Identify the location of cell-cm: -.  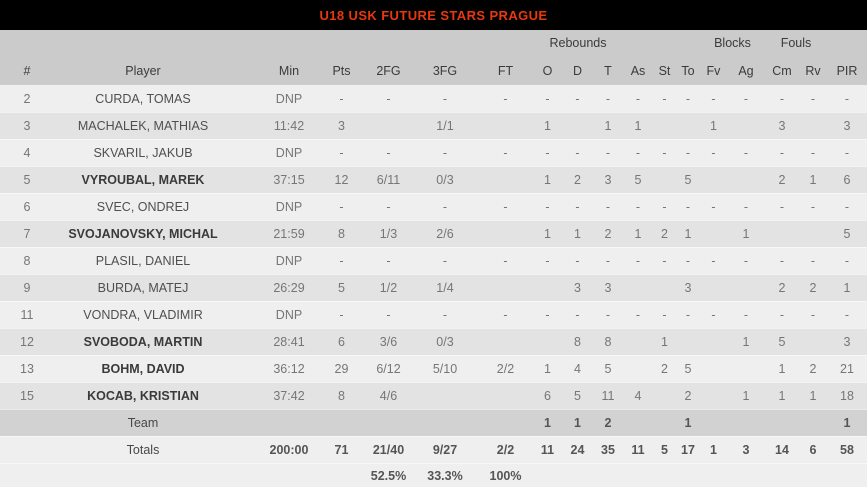
(782, 98).